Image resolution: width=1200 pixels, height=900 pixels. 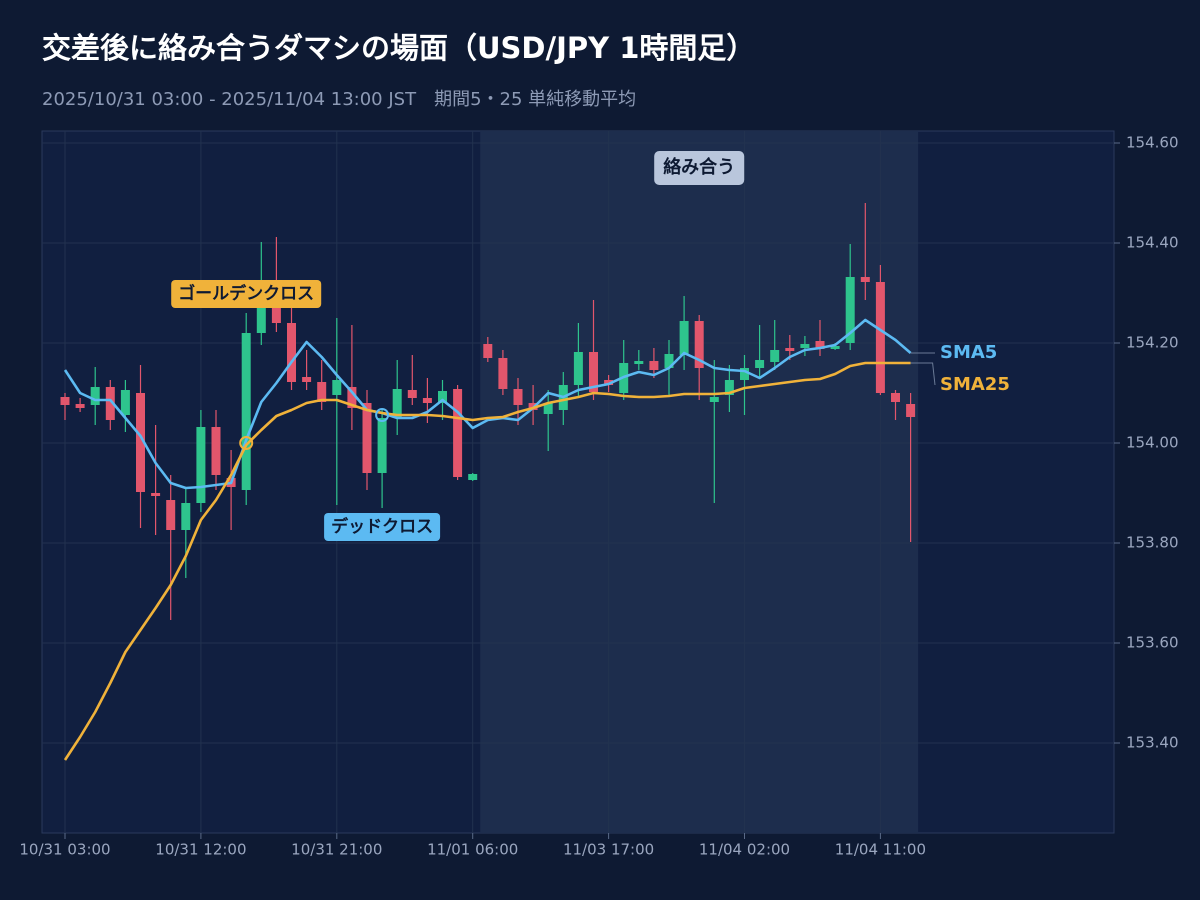 What do you see at coordinates (1152, 443) in the screenshot?
I see `y-tick-label: 154.00` at bounding box center [1152, 443].